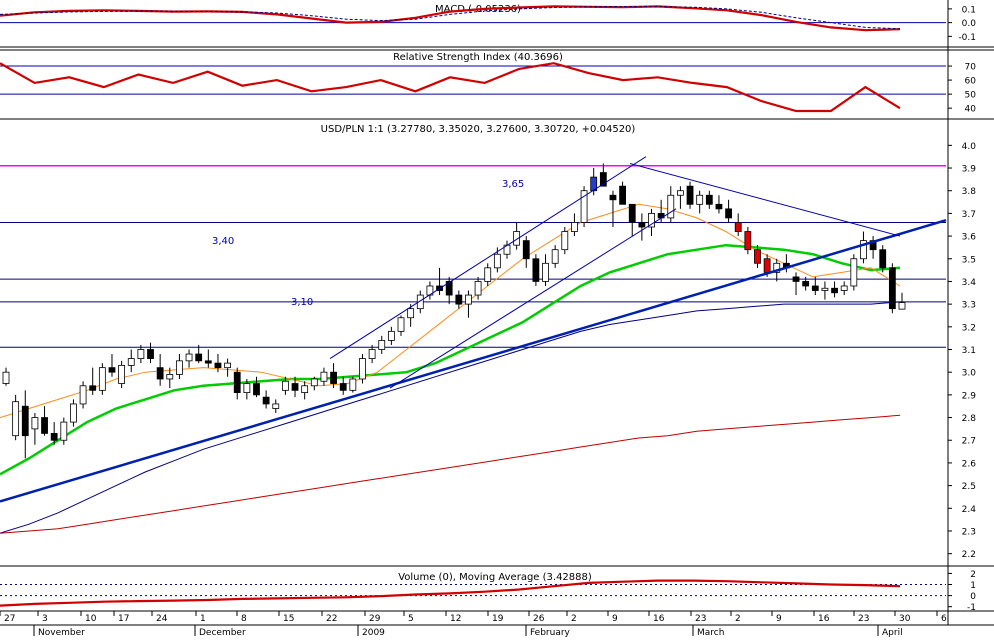 This screenshot has width=994, height=642. I want to click on price-y-tick-label: 2.3, so click(969, 532).